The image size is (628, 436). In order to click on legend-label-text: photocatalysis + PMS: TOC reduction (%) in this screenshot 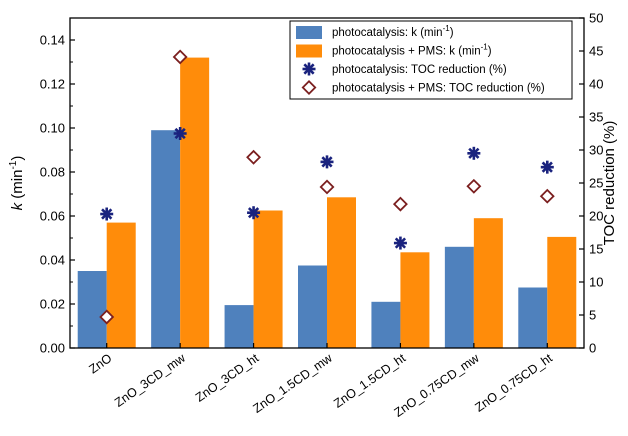, I will do `click(438, 89)`.